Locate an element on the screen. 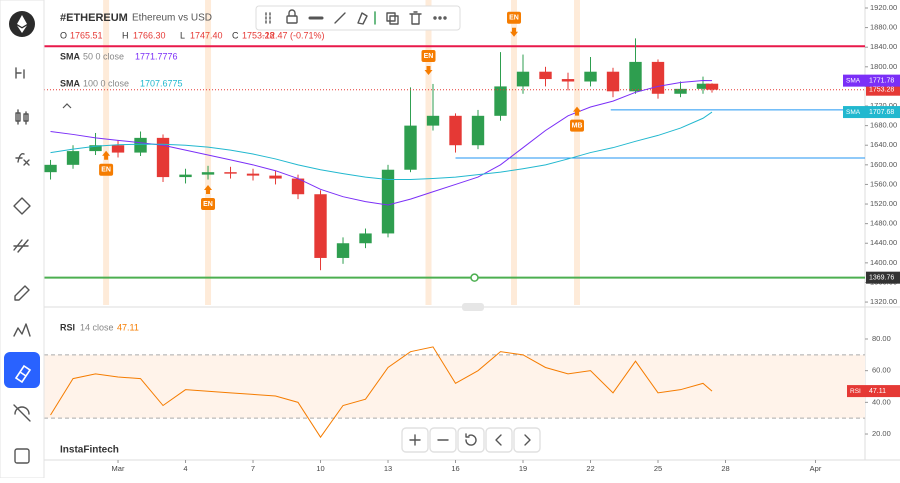 This screenshot has width=900, height=483. rsi-tag-name: RSI is located at coordinates (855, 391).